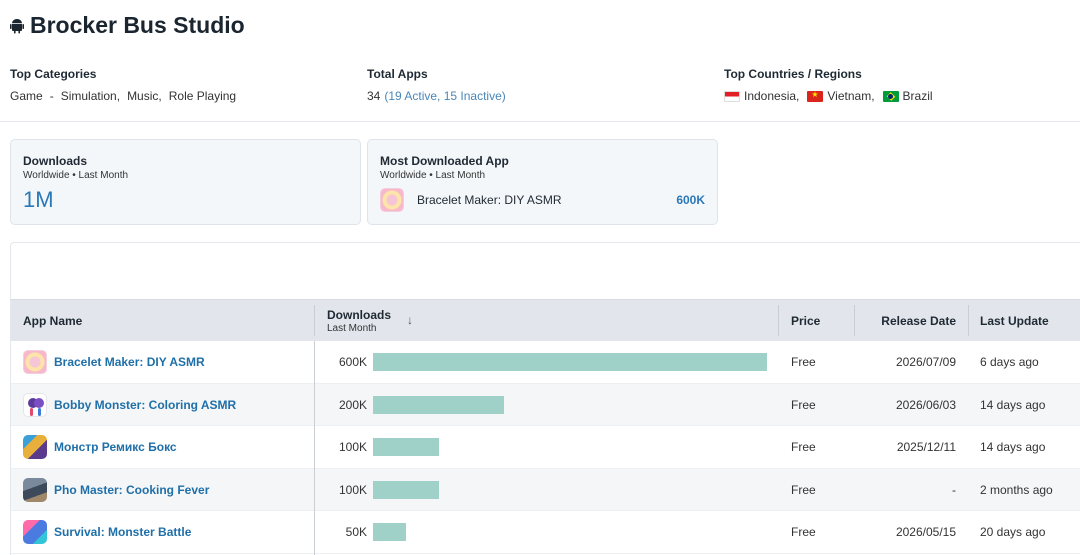  I want to click on flag-vietnam-icon, so click(815, 96).